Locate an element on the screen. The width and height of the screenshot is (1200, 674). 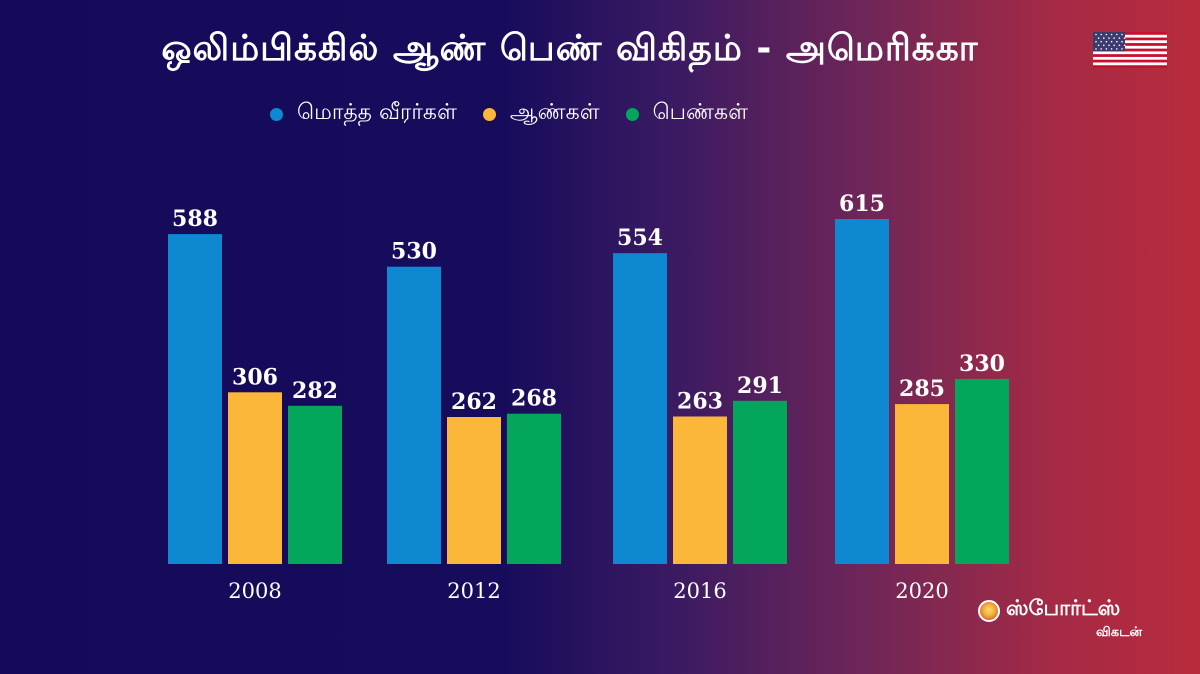
bar-men-2020 is located at coordinates (922, 484).